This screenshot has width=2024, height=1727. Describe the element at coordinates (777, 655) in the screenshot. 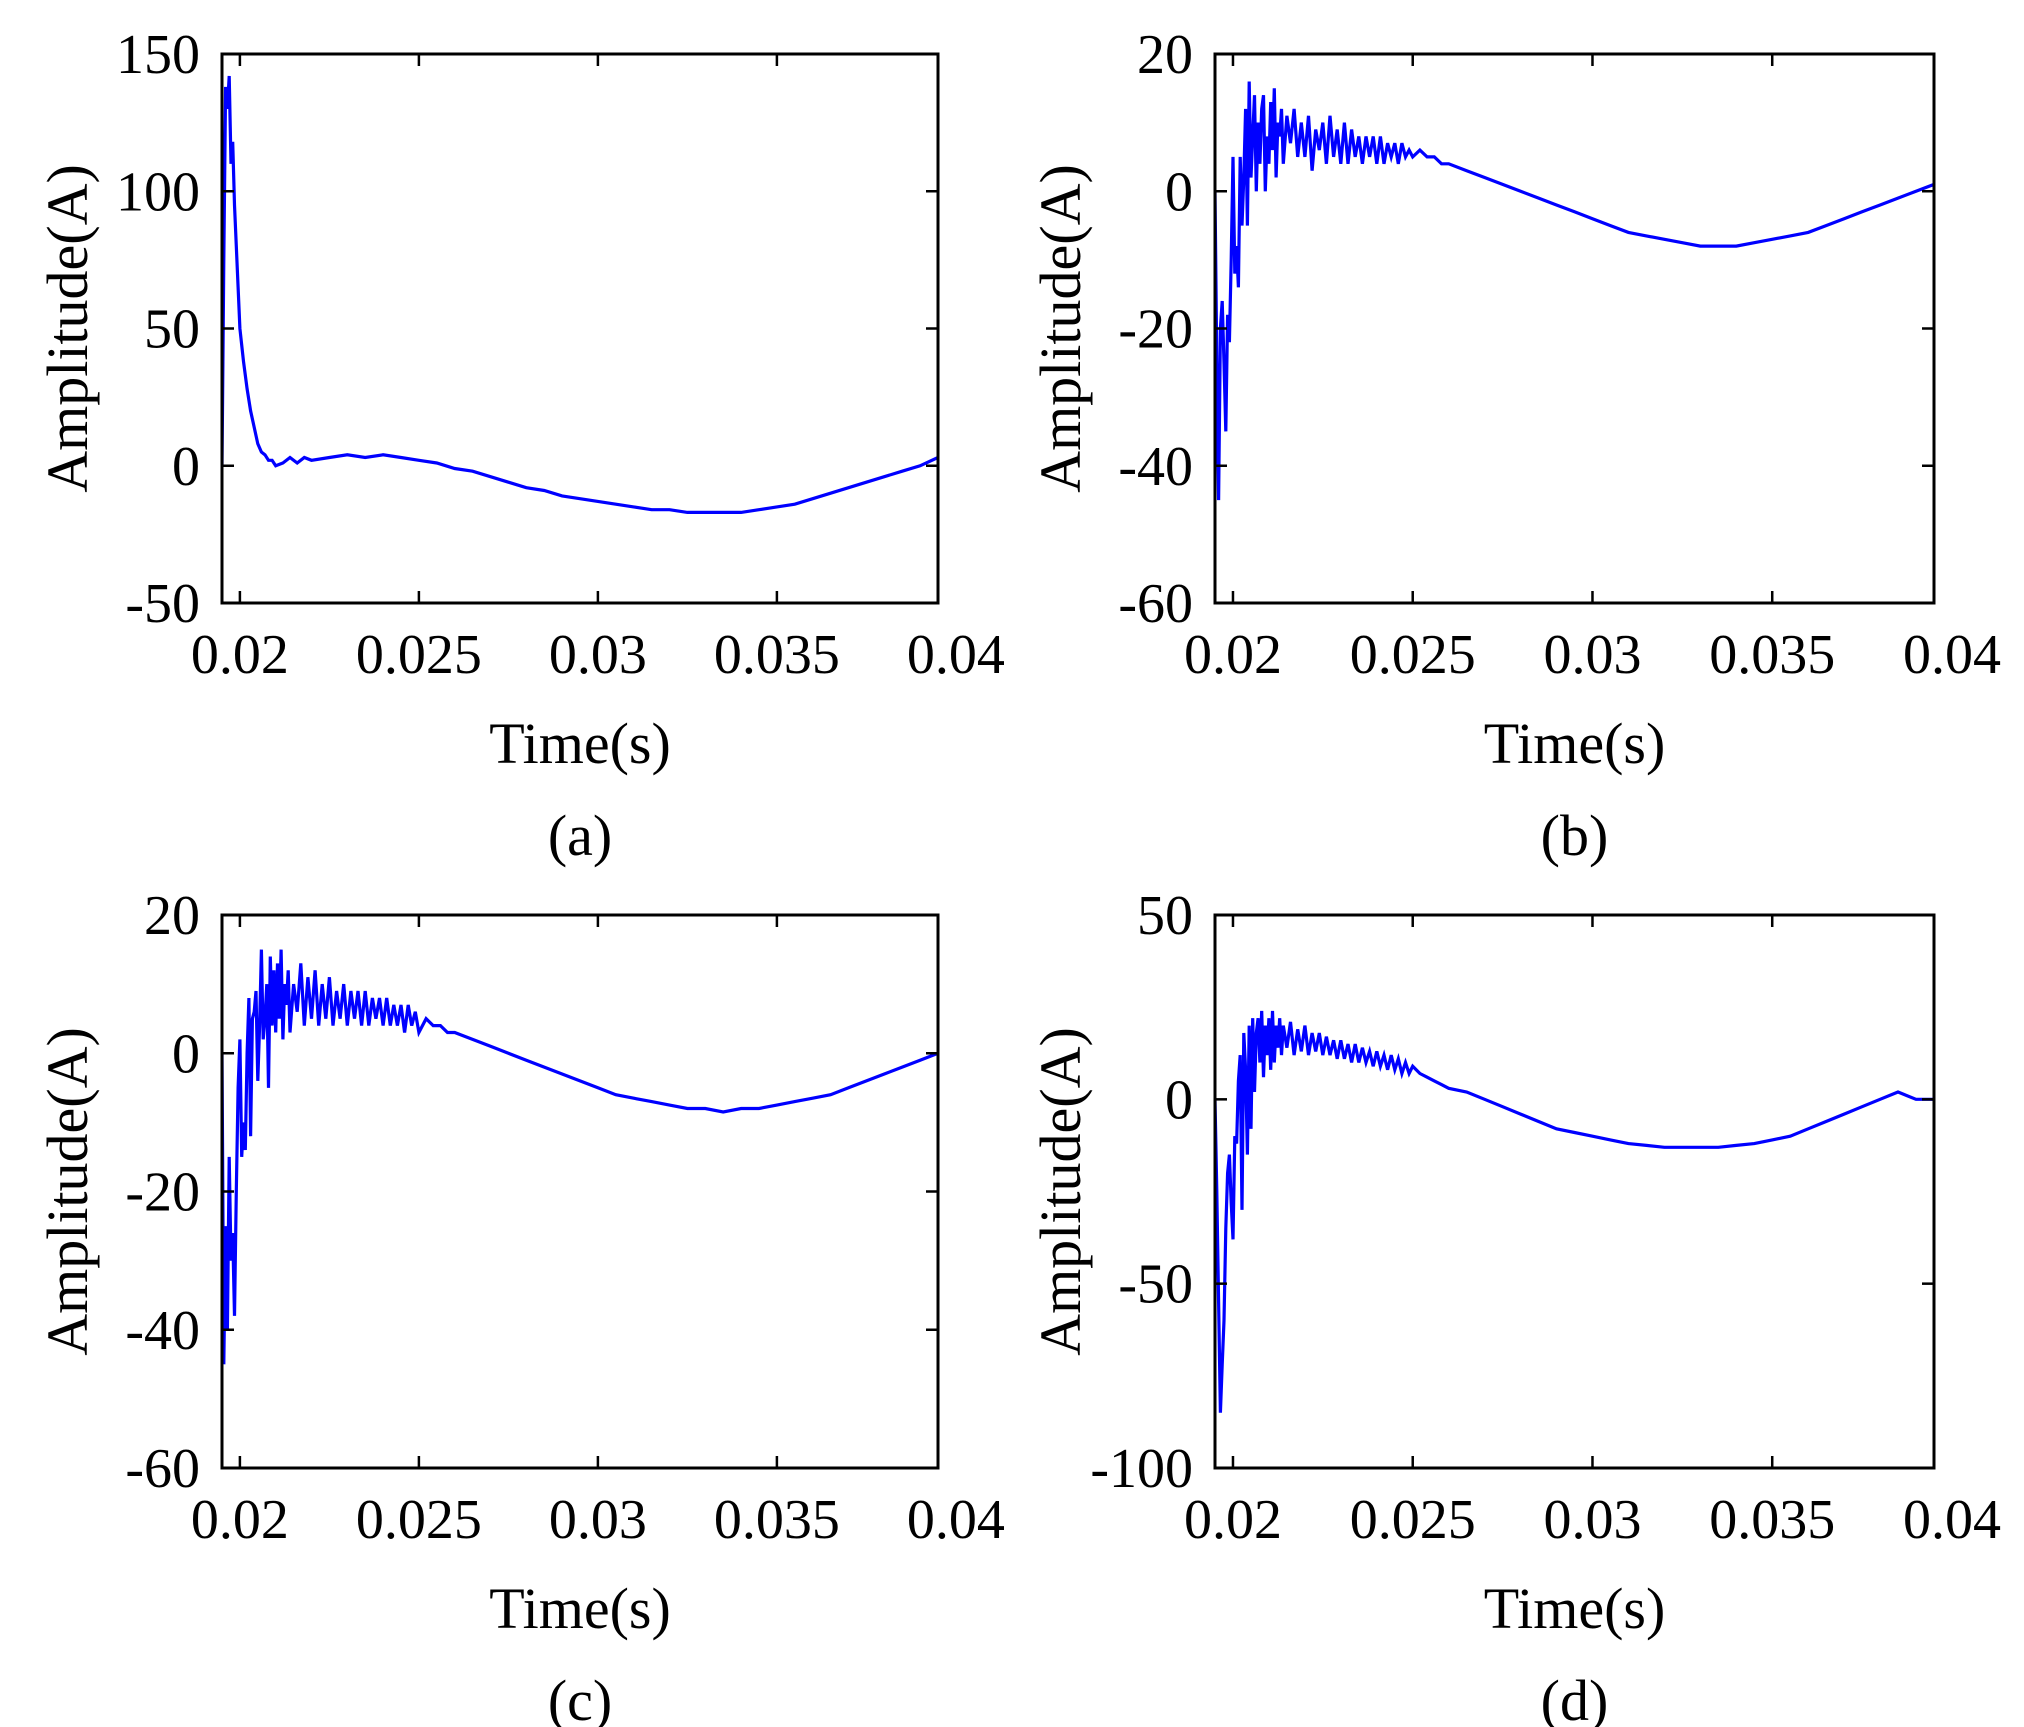

I see `x-tick-label-a-3: 0.035` at that location.